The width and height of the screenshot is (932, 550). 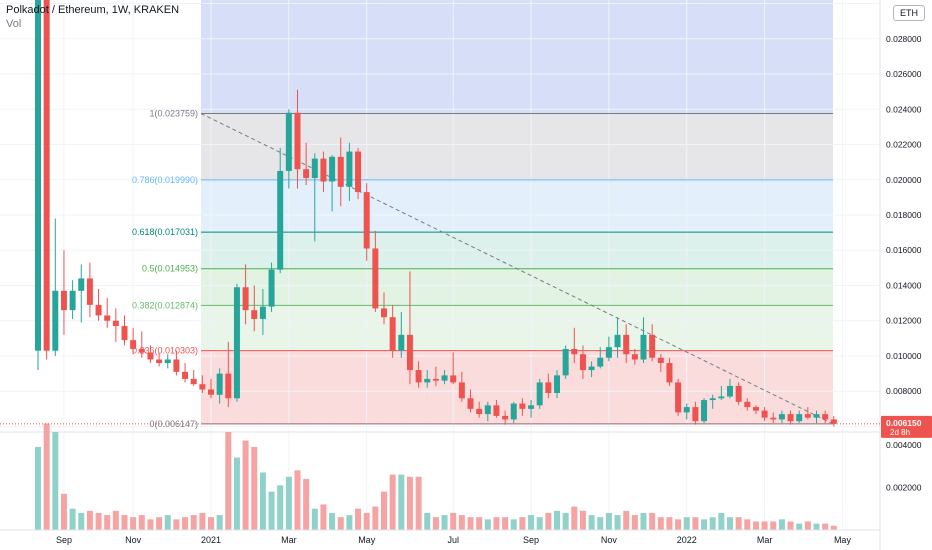 I want to click on time-tick-label: Sep, so click(x=64, y=540).